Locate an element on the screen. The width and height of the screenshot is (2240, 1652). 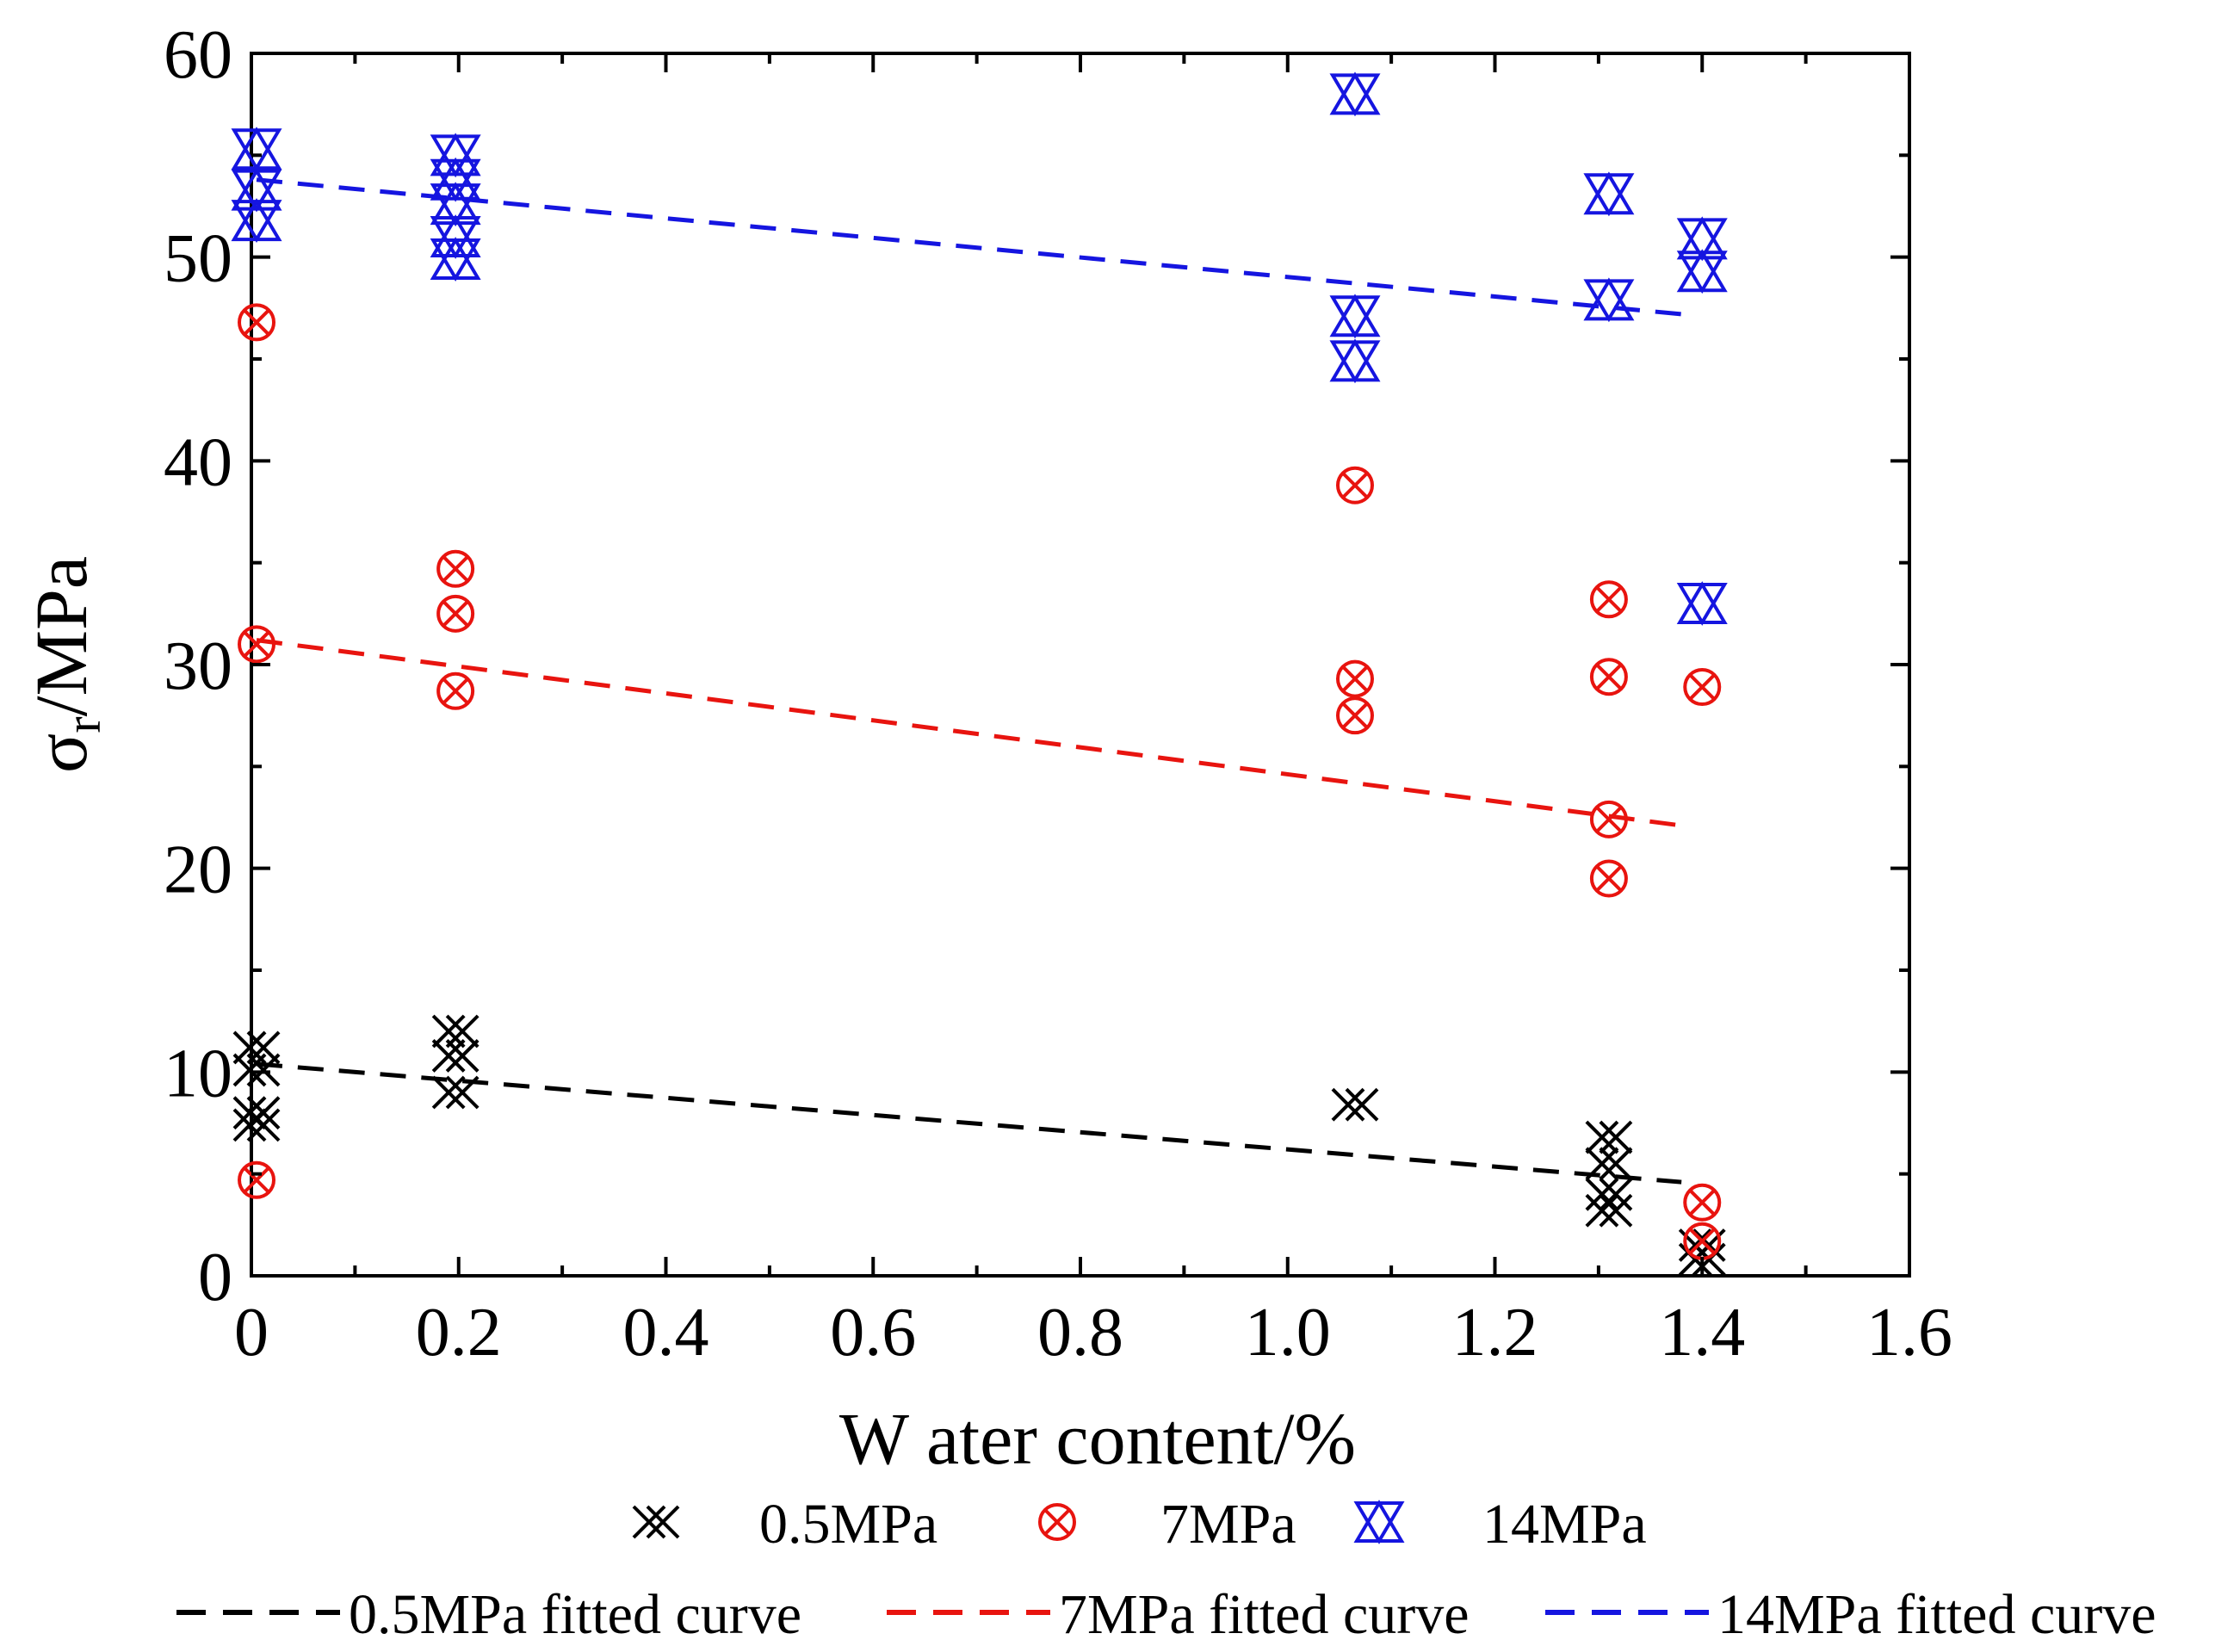
legend-label: 0.5MPa fitted curve is located at coordinates (575, 1614).